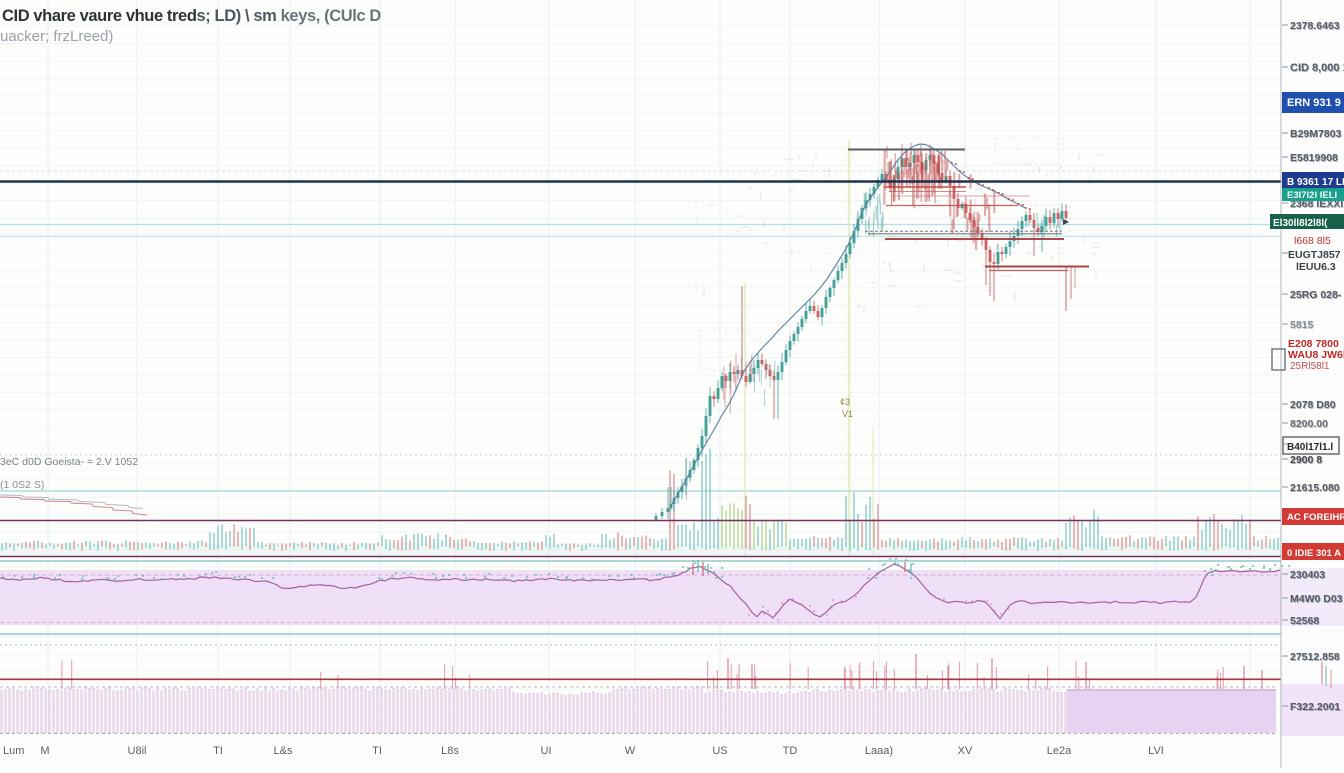  Describe the element at coordinates (1315, 182) in the screenshot. I see `svg-text: B 9361 17 LE` at that location.